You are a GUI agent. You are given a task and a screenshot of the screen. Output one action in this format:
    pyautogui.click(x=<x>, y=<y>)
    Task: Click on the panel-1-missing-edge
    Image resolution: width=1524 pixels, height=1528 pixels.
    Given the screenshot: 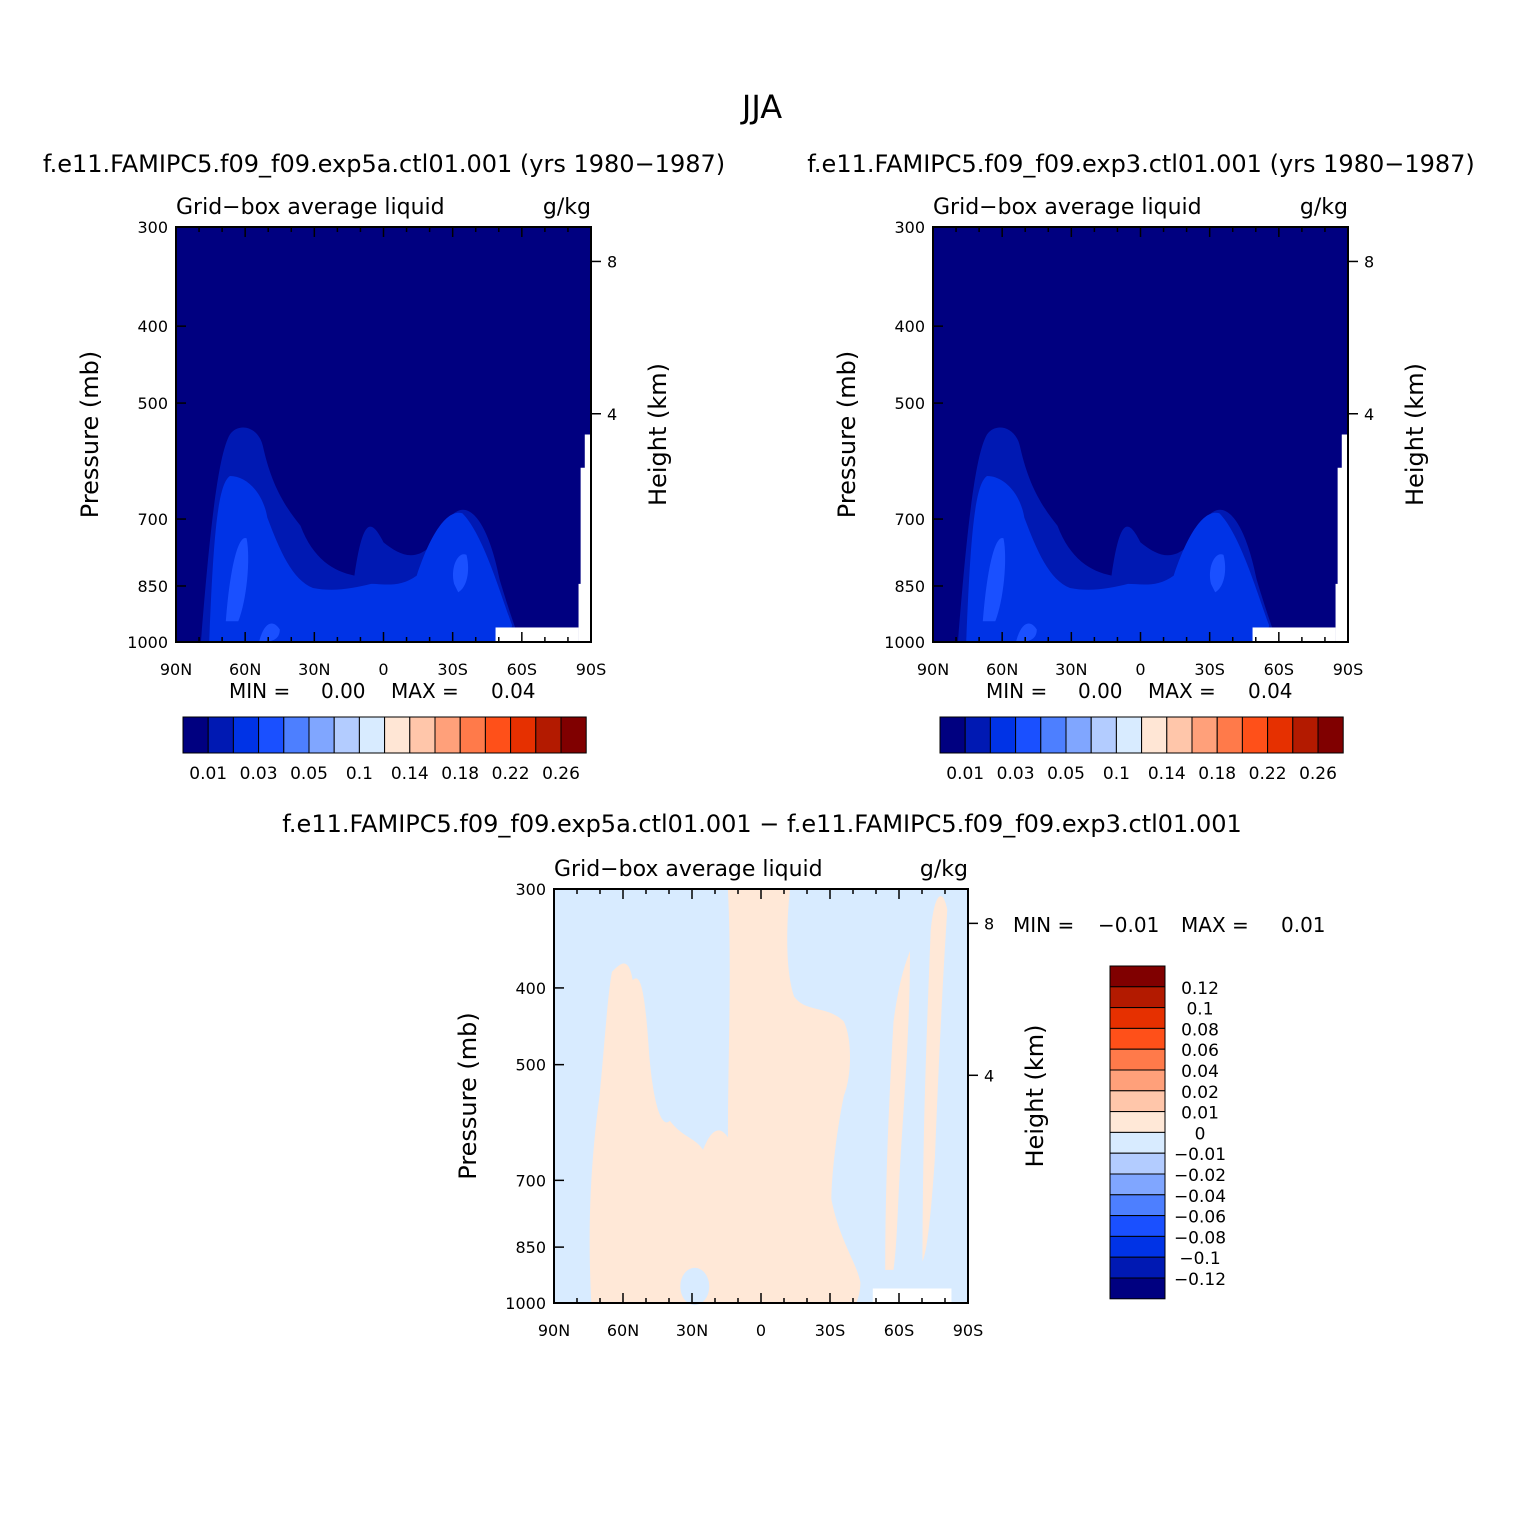 What is the action you would take?
    pyautogui.click(x=584, y=538)
    